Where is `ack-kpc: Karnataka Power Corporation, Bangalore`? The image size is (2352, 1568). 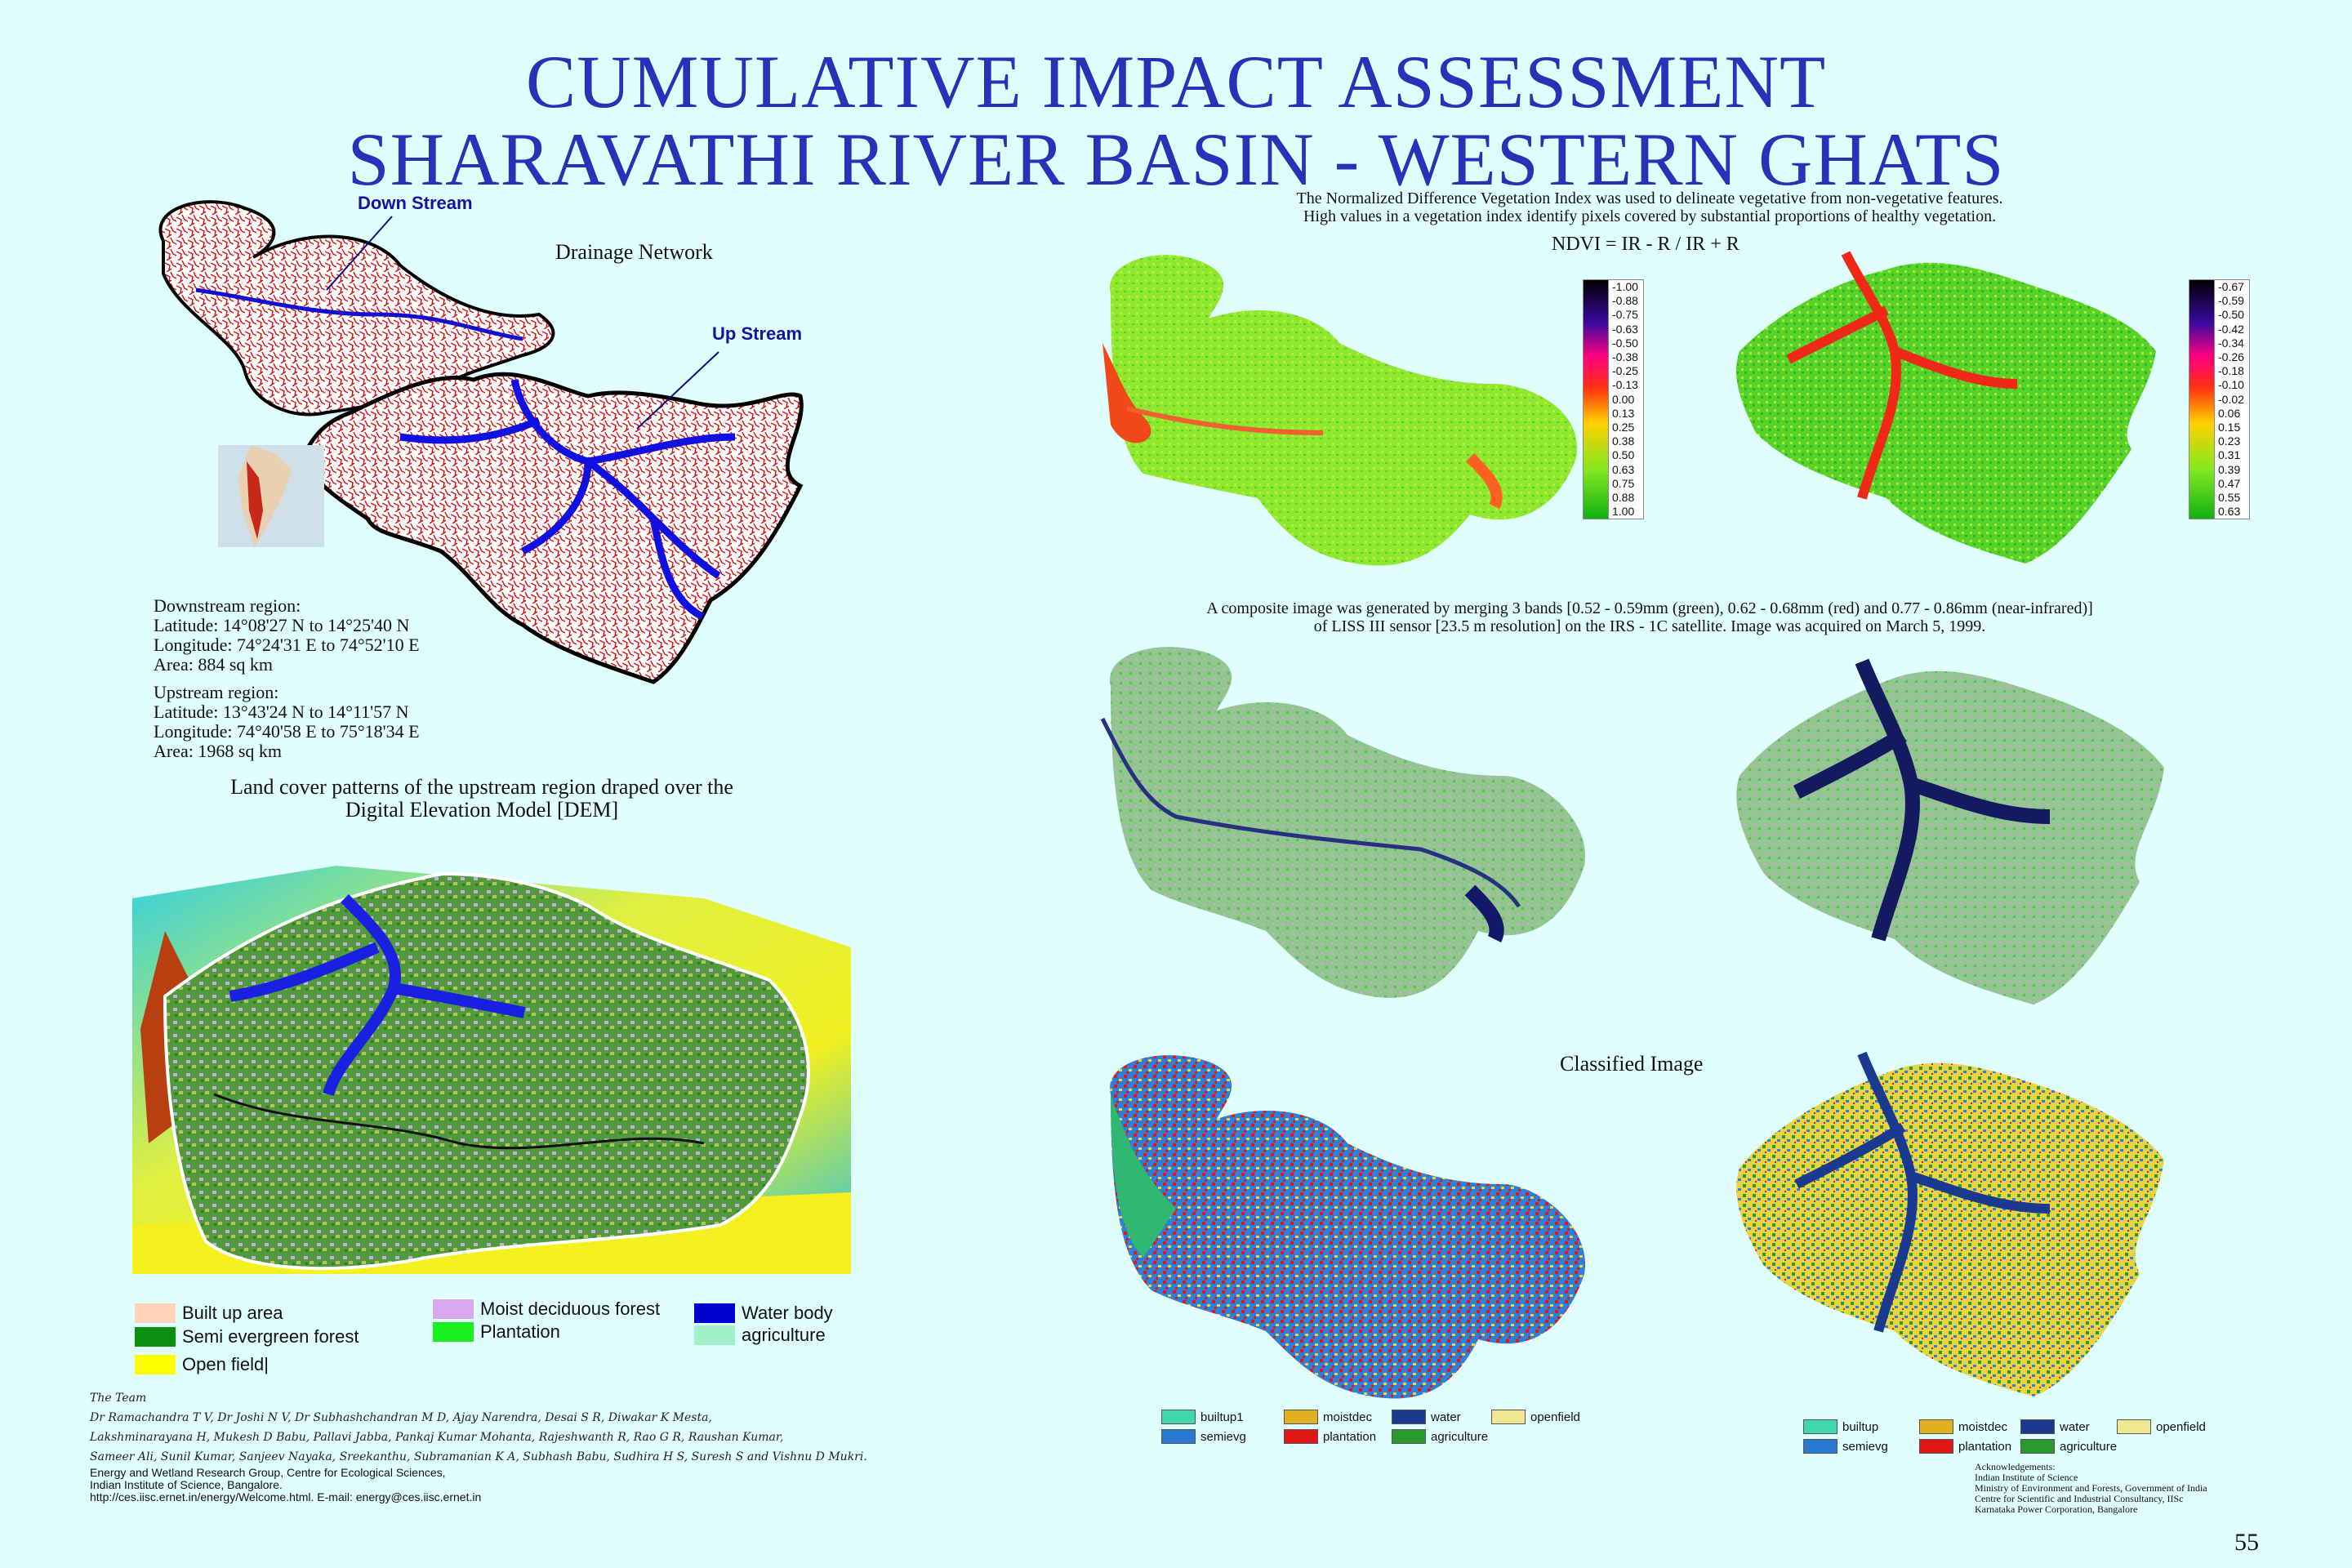 ack-kpc: Karnataka Power Corporation, Bangalore is located at coordinates (2056, 1509).